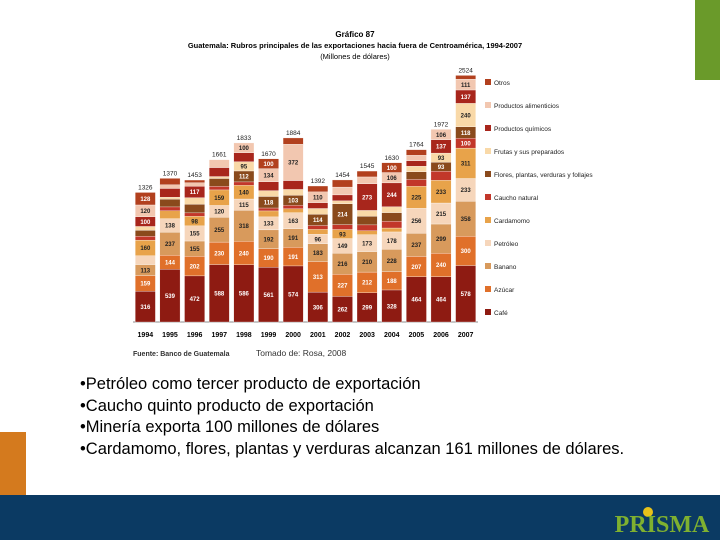 This screenshot has width=720, height=540. I want to click on value-label: 163, so click(293, 222).